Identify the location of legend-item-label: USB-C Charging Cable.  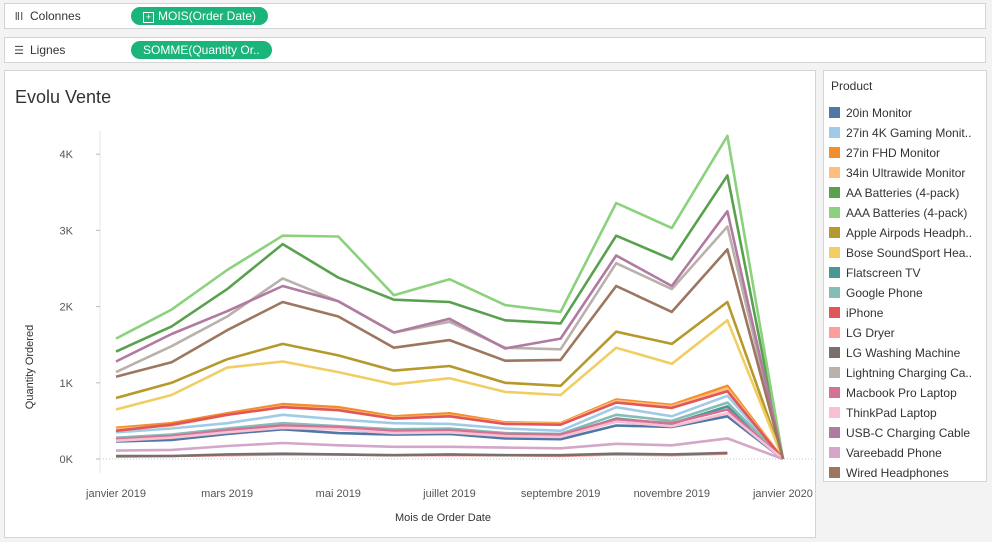
(908, 433).